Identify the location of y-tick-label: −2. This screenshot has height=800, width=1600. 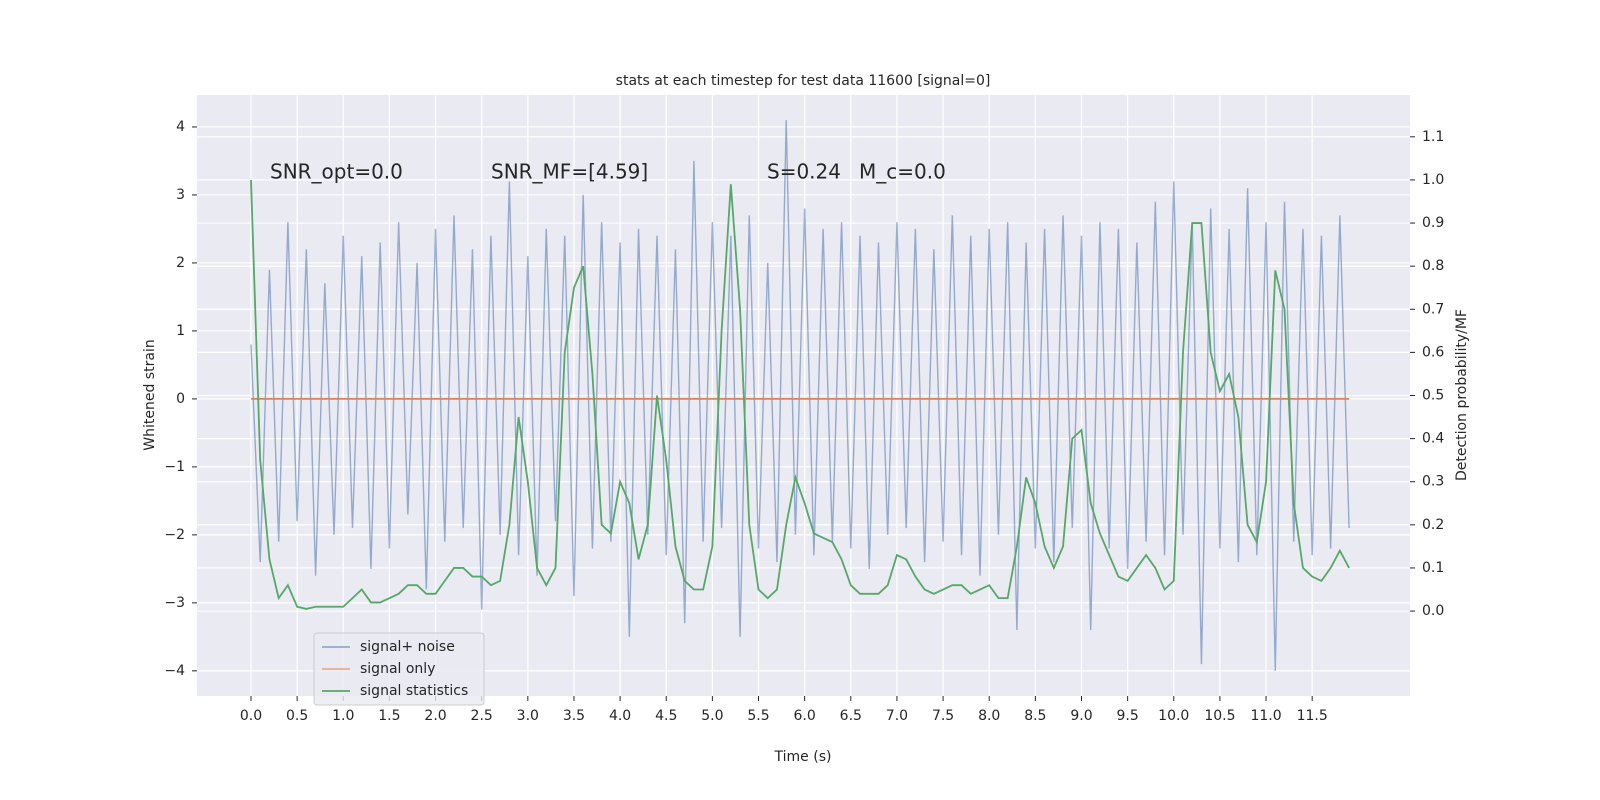
(174, 535).